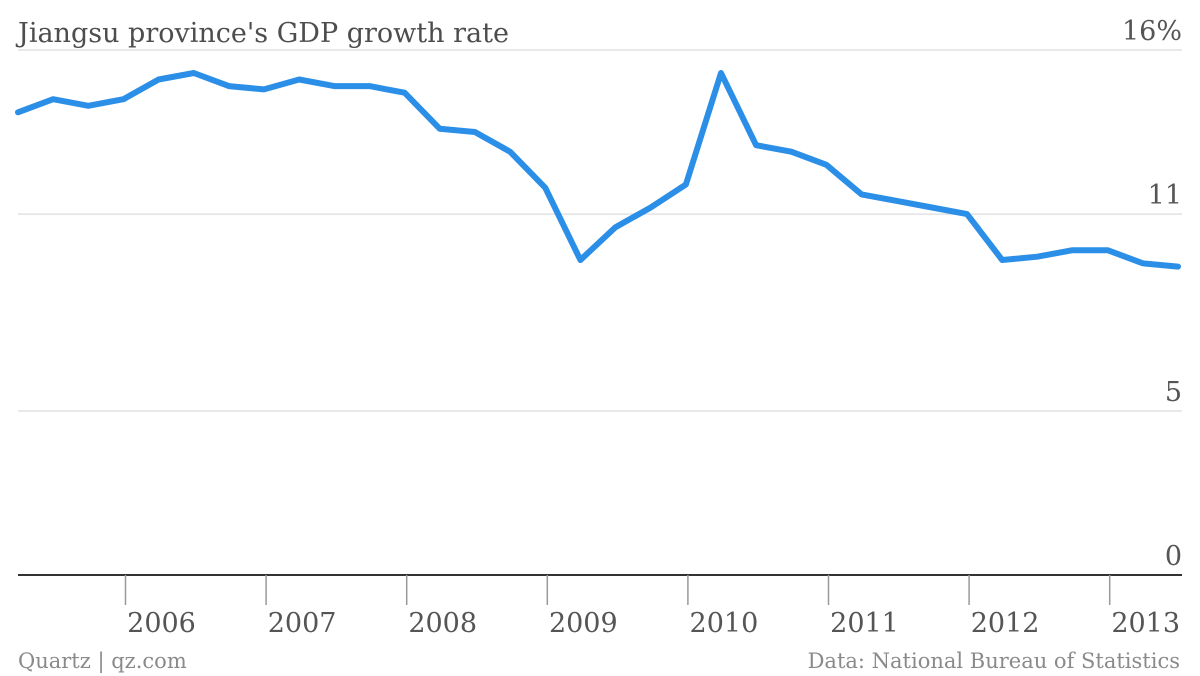 This screenshot has width=1200, height=676. What do you see at coordinates (864, 623) in the screenshot?
I see `x-tick-label: 2011` at bounding box center [864, 623].